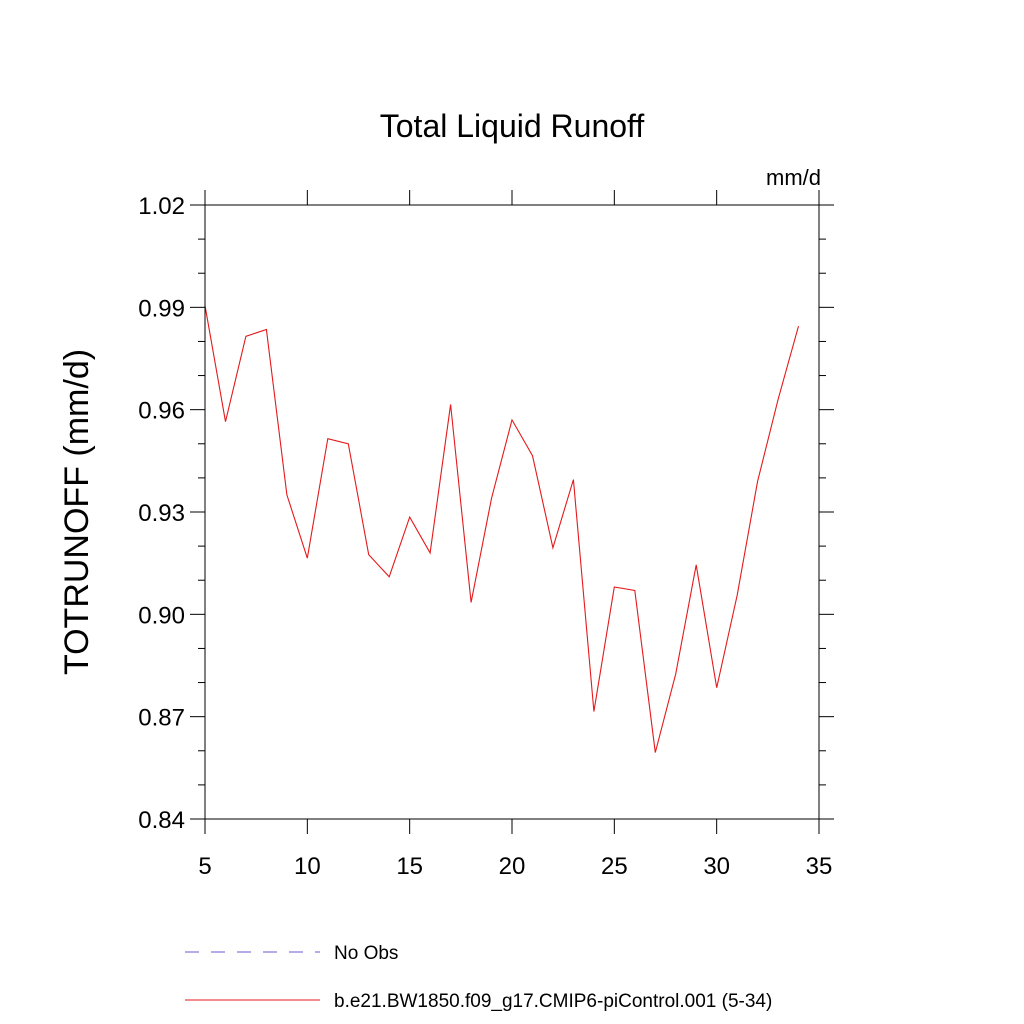 This screenshot has height=1024, width=1024. I want to click on y-tick-label: 0.90, so click(161, 615).